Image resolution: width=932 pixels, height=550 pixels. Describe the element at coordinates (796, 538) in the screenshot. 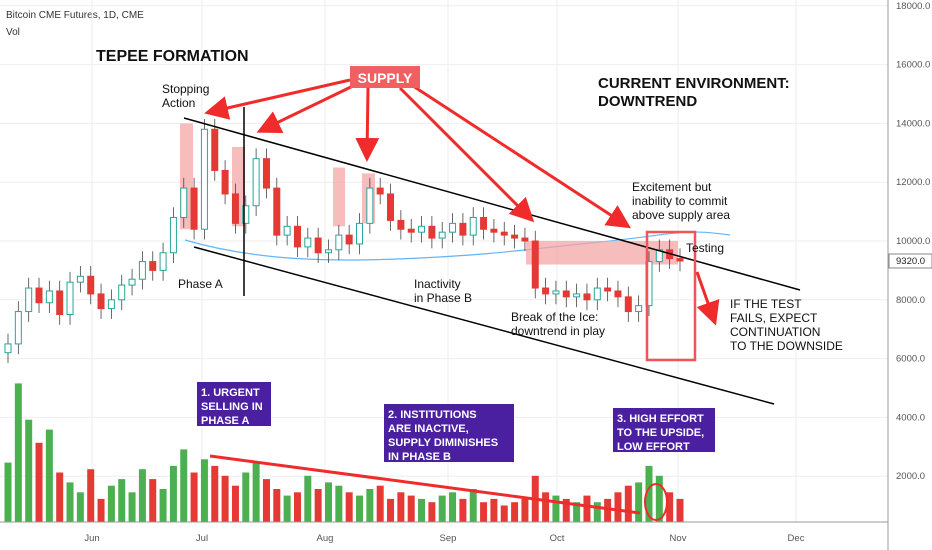

I see `x-tick-label: Dec` at that location.